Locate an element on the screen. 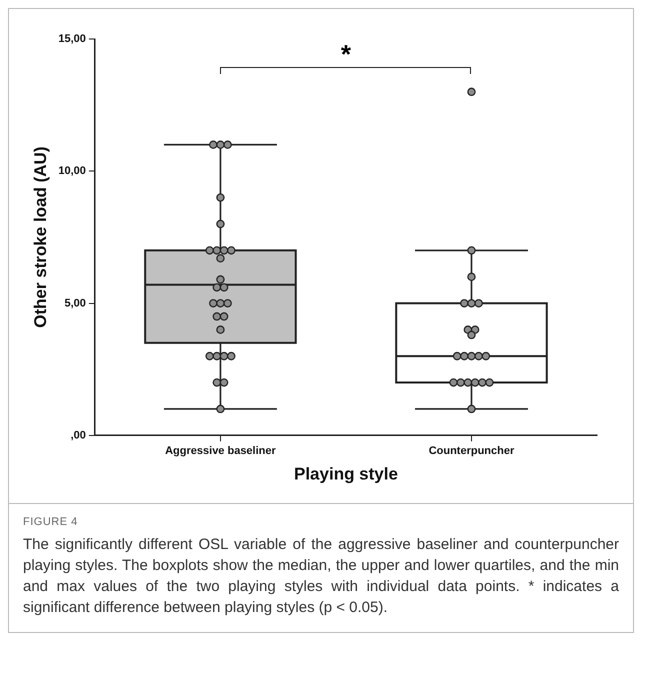 This screenshot has width=646, height=700. y-axis-title: Other stroke load (AU) is located at coordinates (40, 237).